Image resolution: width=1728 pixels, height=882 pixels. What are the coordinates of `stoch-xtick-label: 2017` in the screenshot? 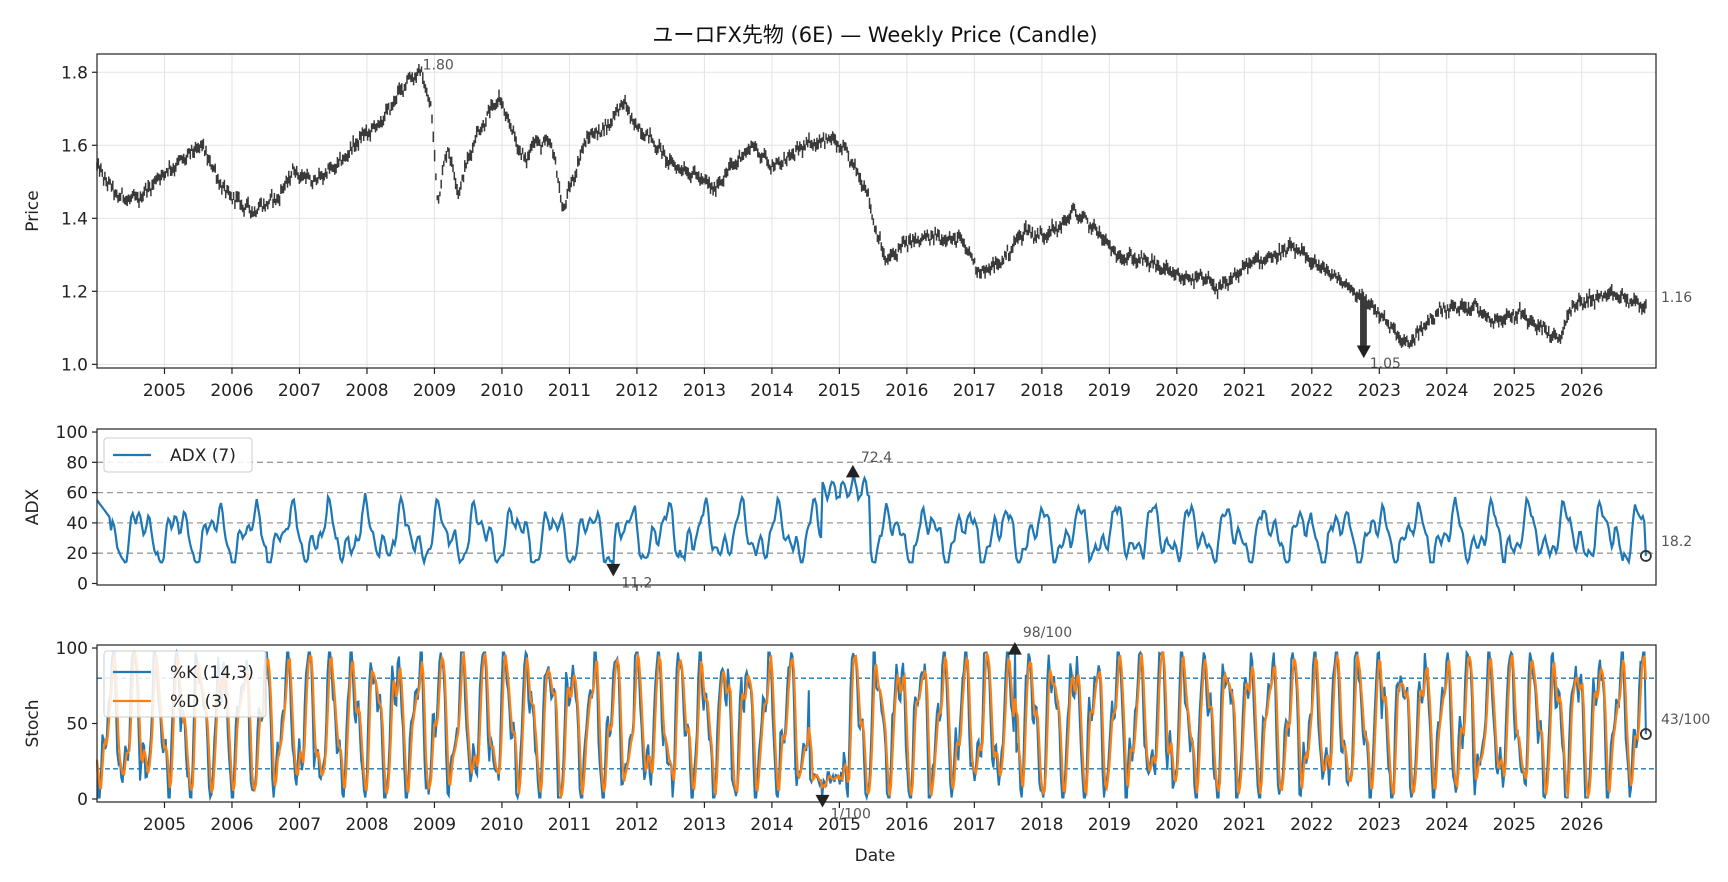 It's located at (974, 825).